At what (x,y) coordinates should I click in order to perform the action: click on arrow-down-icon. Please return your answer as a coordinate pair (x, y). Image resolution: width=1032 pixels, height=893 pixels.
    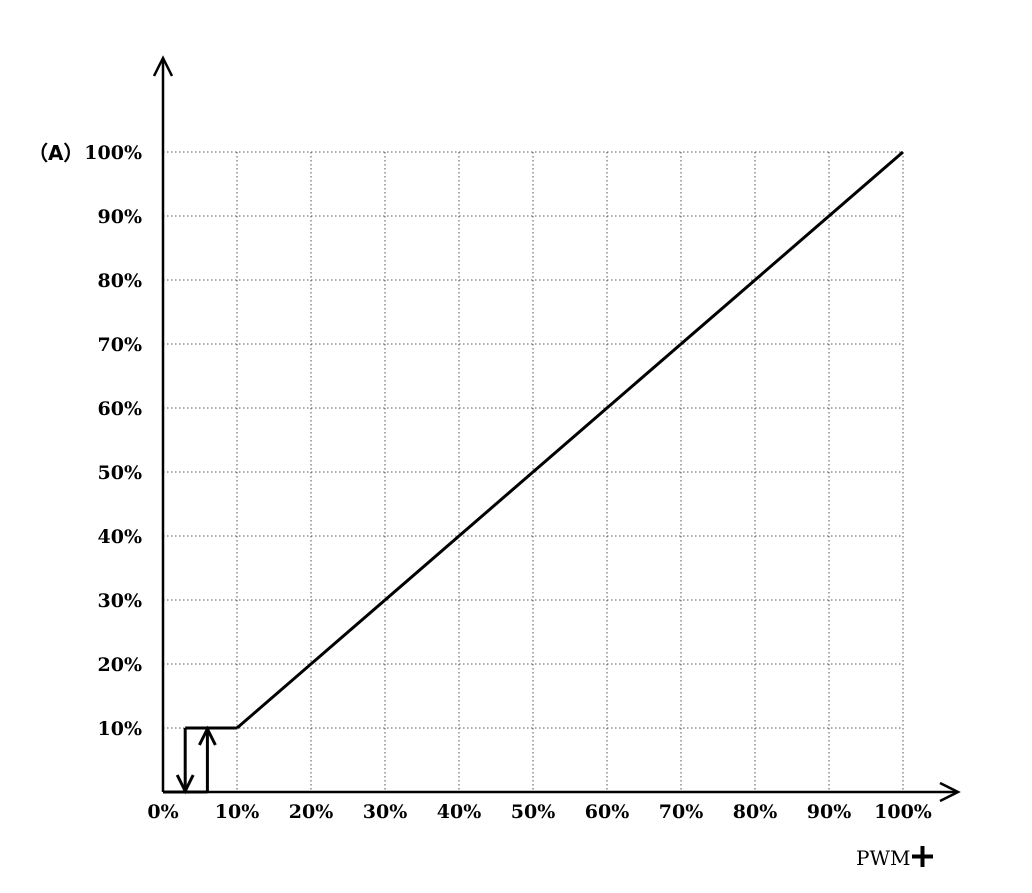
    Looking at the image, I should click on (185, 784).